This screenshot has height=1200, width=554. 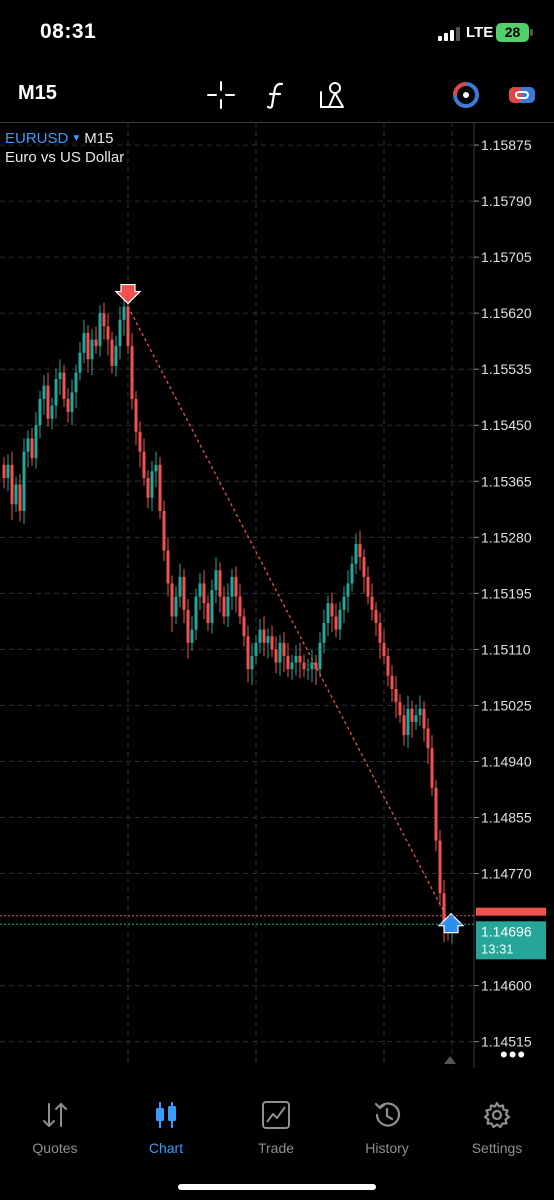 What do you see at coordinates (466, 95) in the screenshot?
I see `timeframes-icon` at bounding box center [466, 95].